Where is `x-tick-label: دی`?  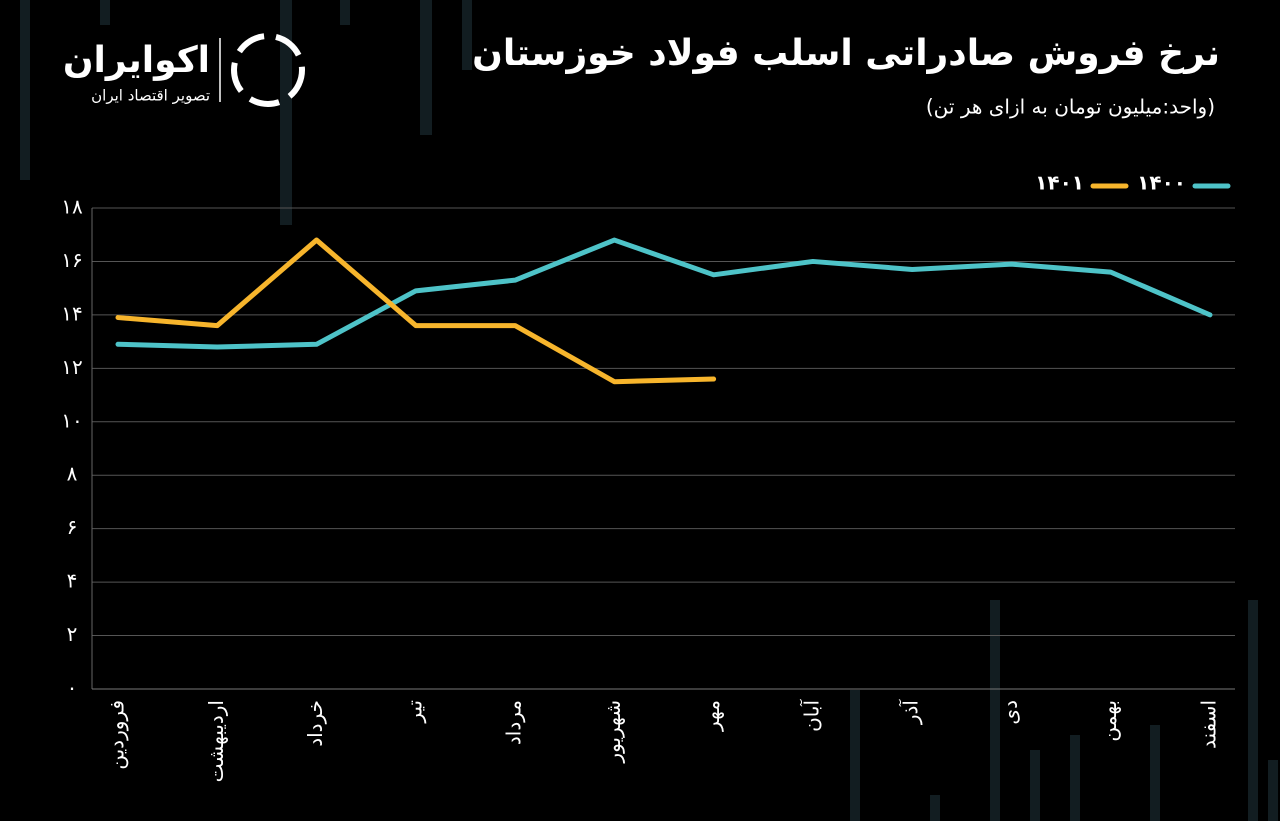 x-tick-label: دی is located at coordinates (1010, 712).